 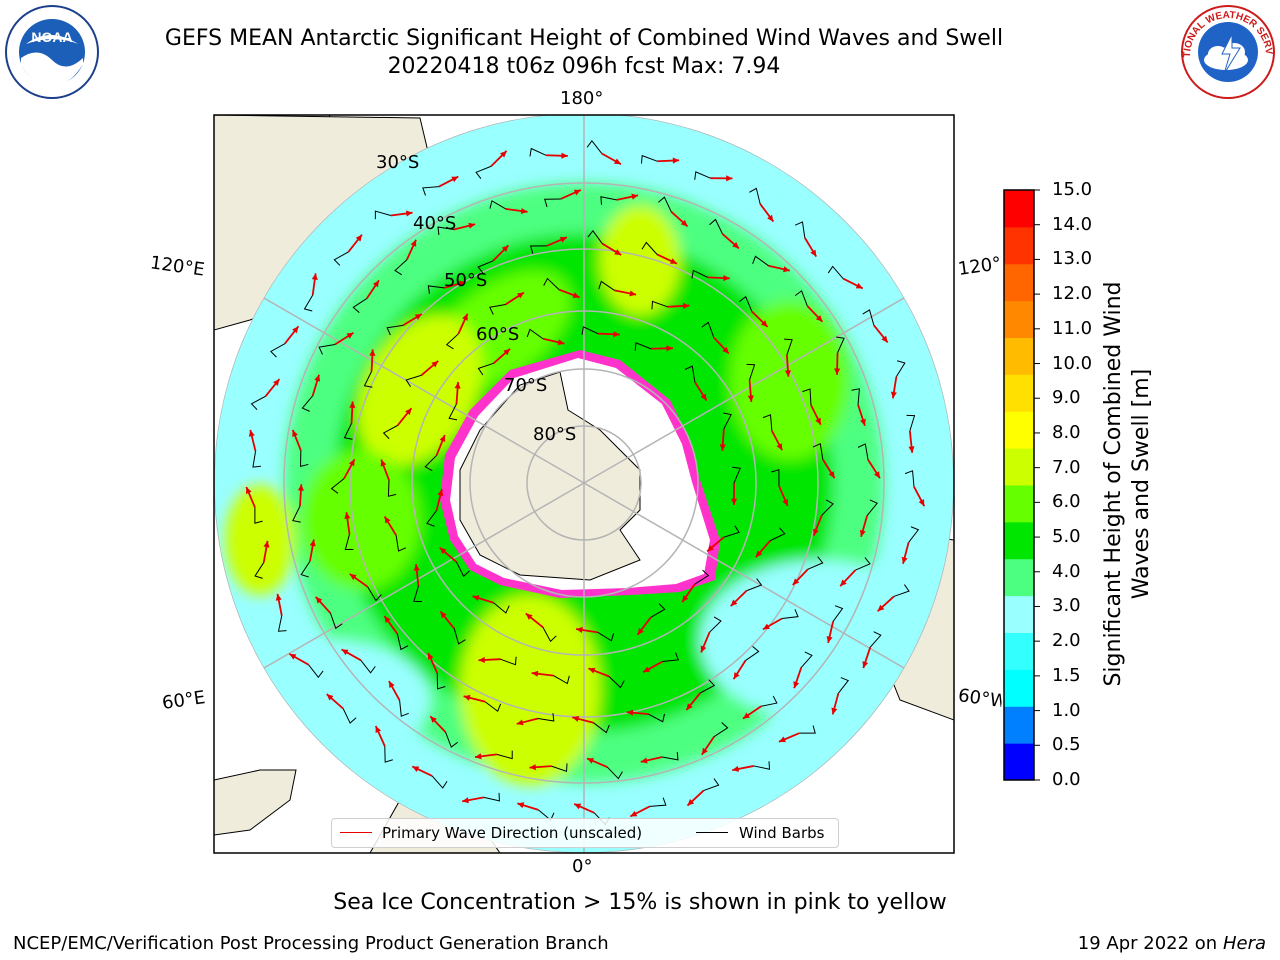 I want to click on colorbar-tick-label: 3.0, so click(x=1066, y=606).